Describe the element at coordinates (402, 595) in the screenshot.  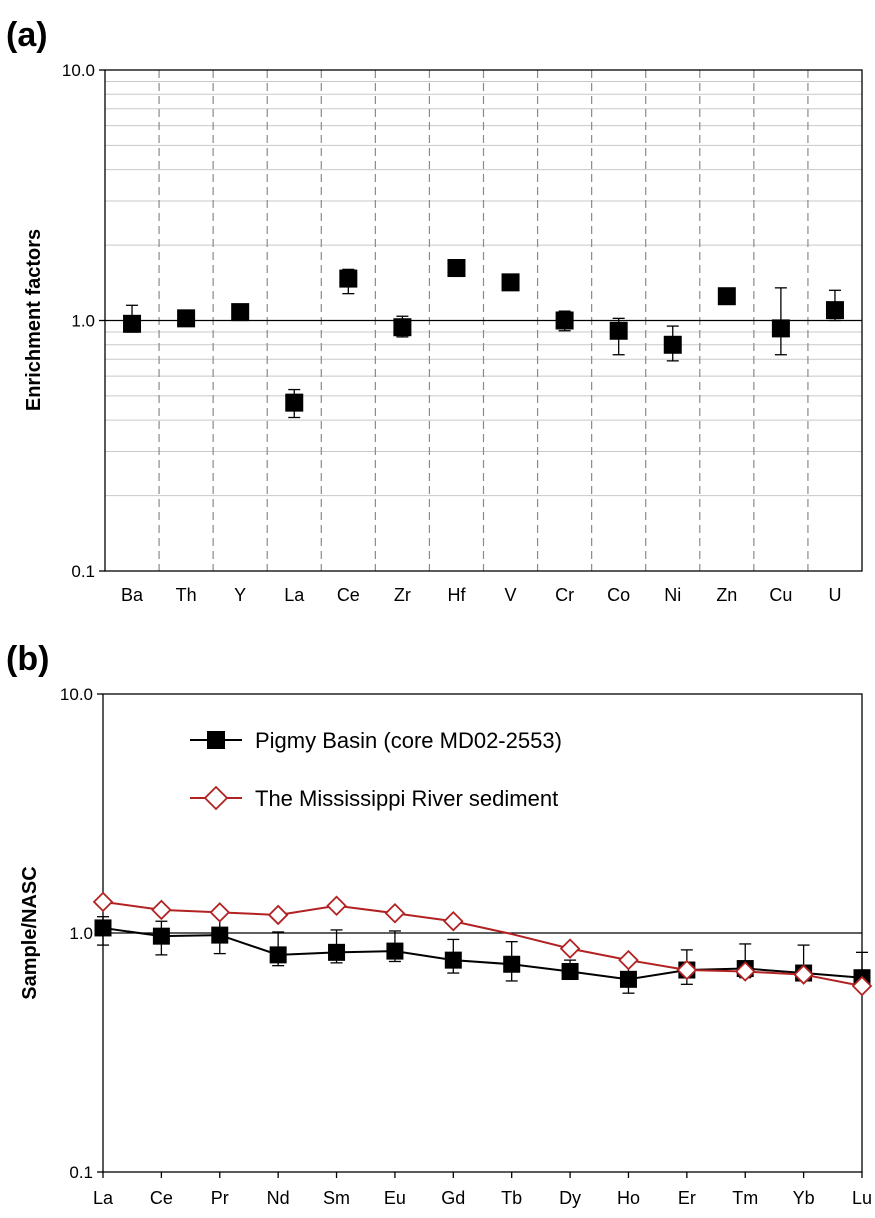
I see `x-tick-label: Zr` at that location.